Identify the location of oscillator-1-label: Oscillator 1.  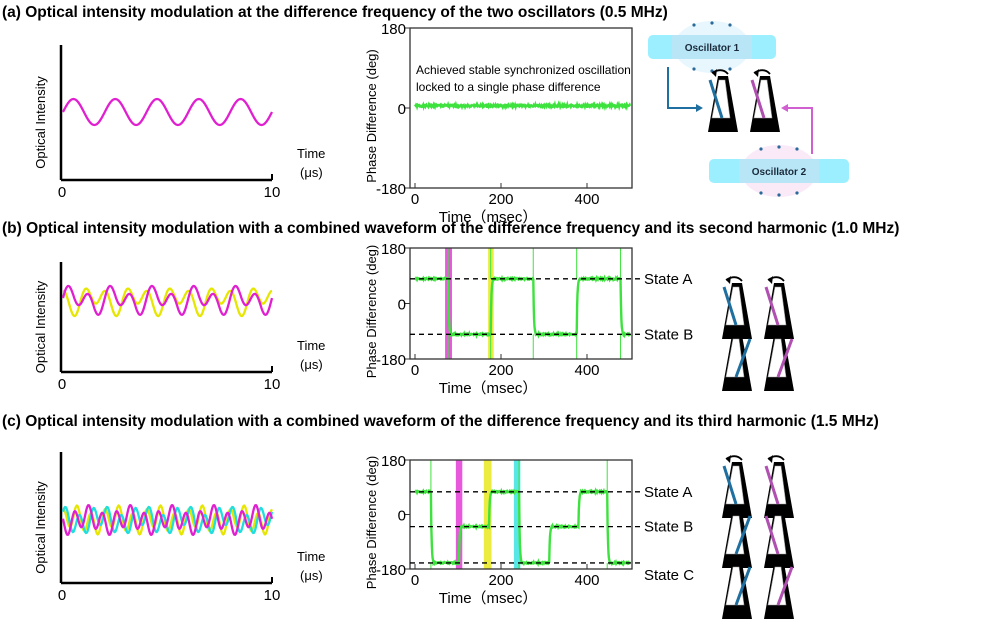
(712, 48).